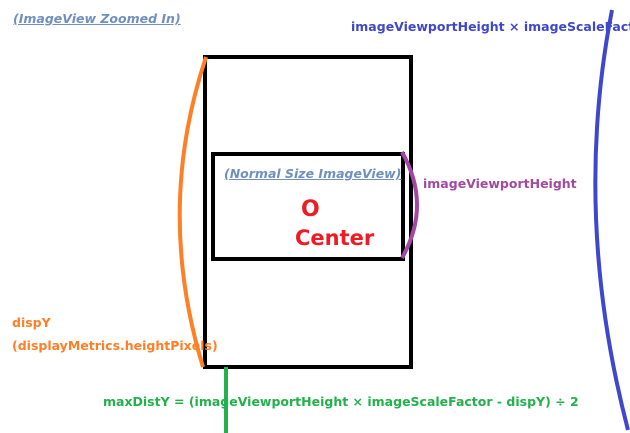 The height and width of the screenshot is (433, 630). Describe the element at coordinates (500, 183) in the screenshot. I see `viewport-height-label: imageViewportHeight` at that location.